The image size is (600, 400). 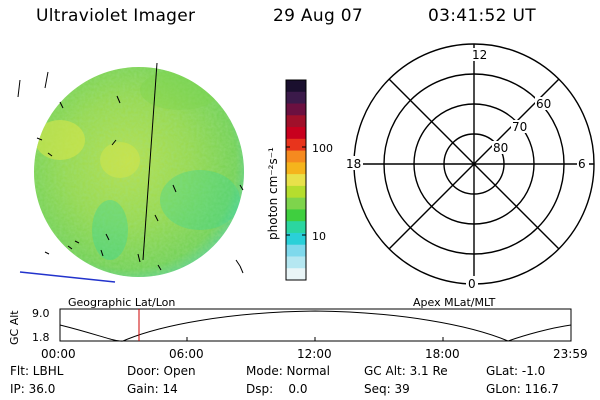 What do you see at coordinates (543, 104) in the screenshot?
I see `mlat-label-60: 60` at bounding box center [543, 104].